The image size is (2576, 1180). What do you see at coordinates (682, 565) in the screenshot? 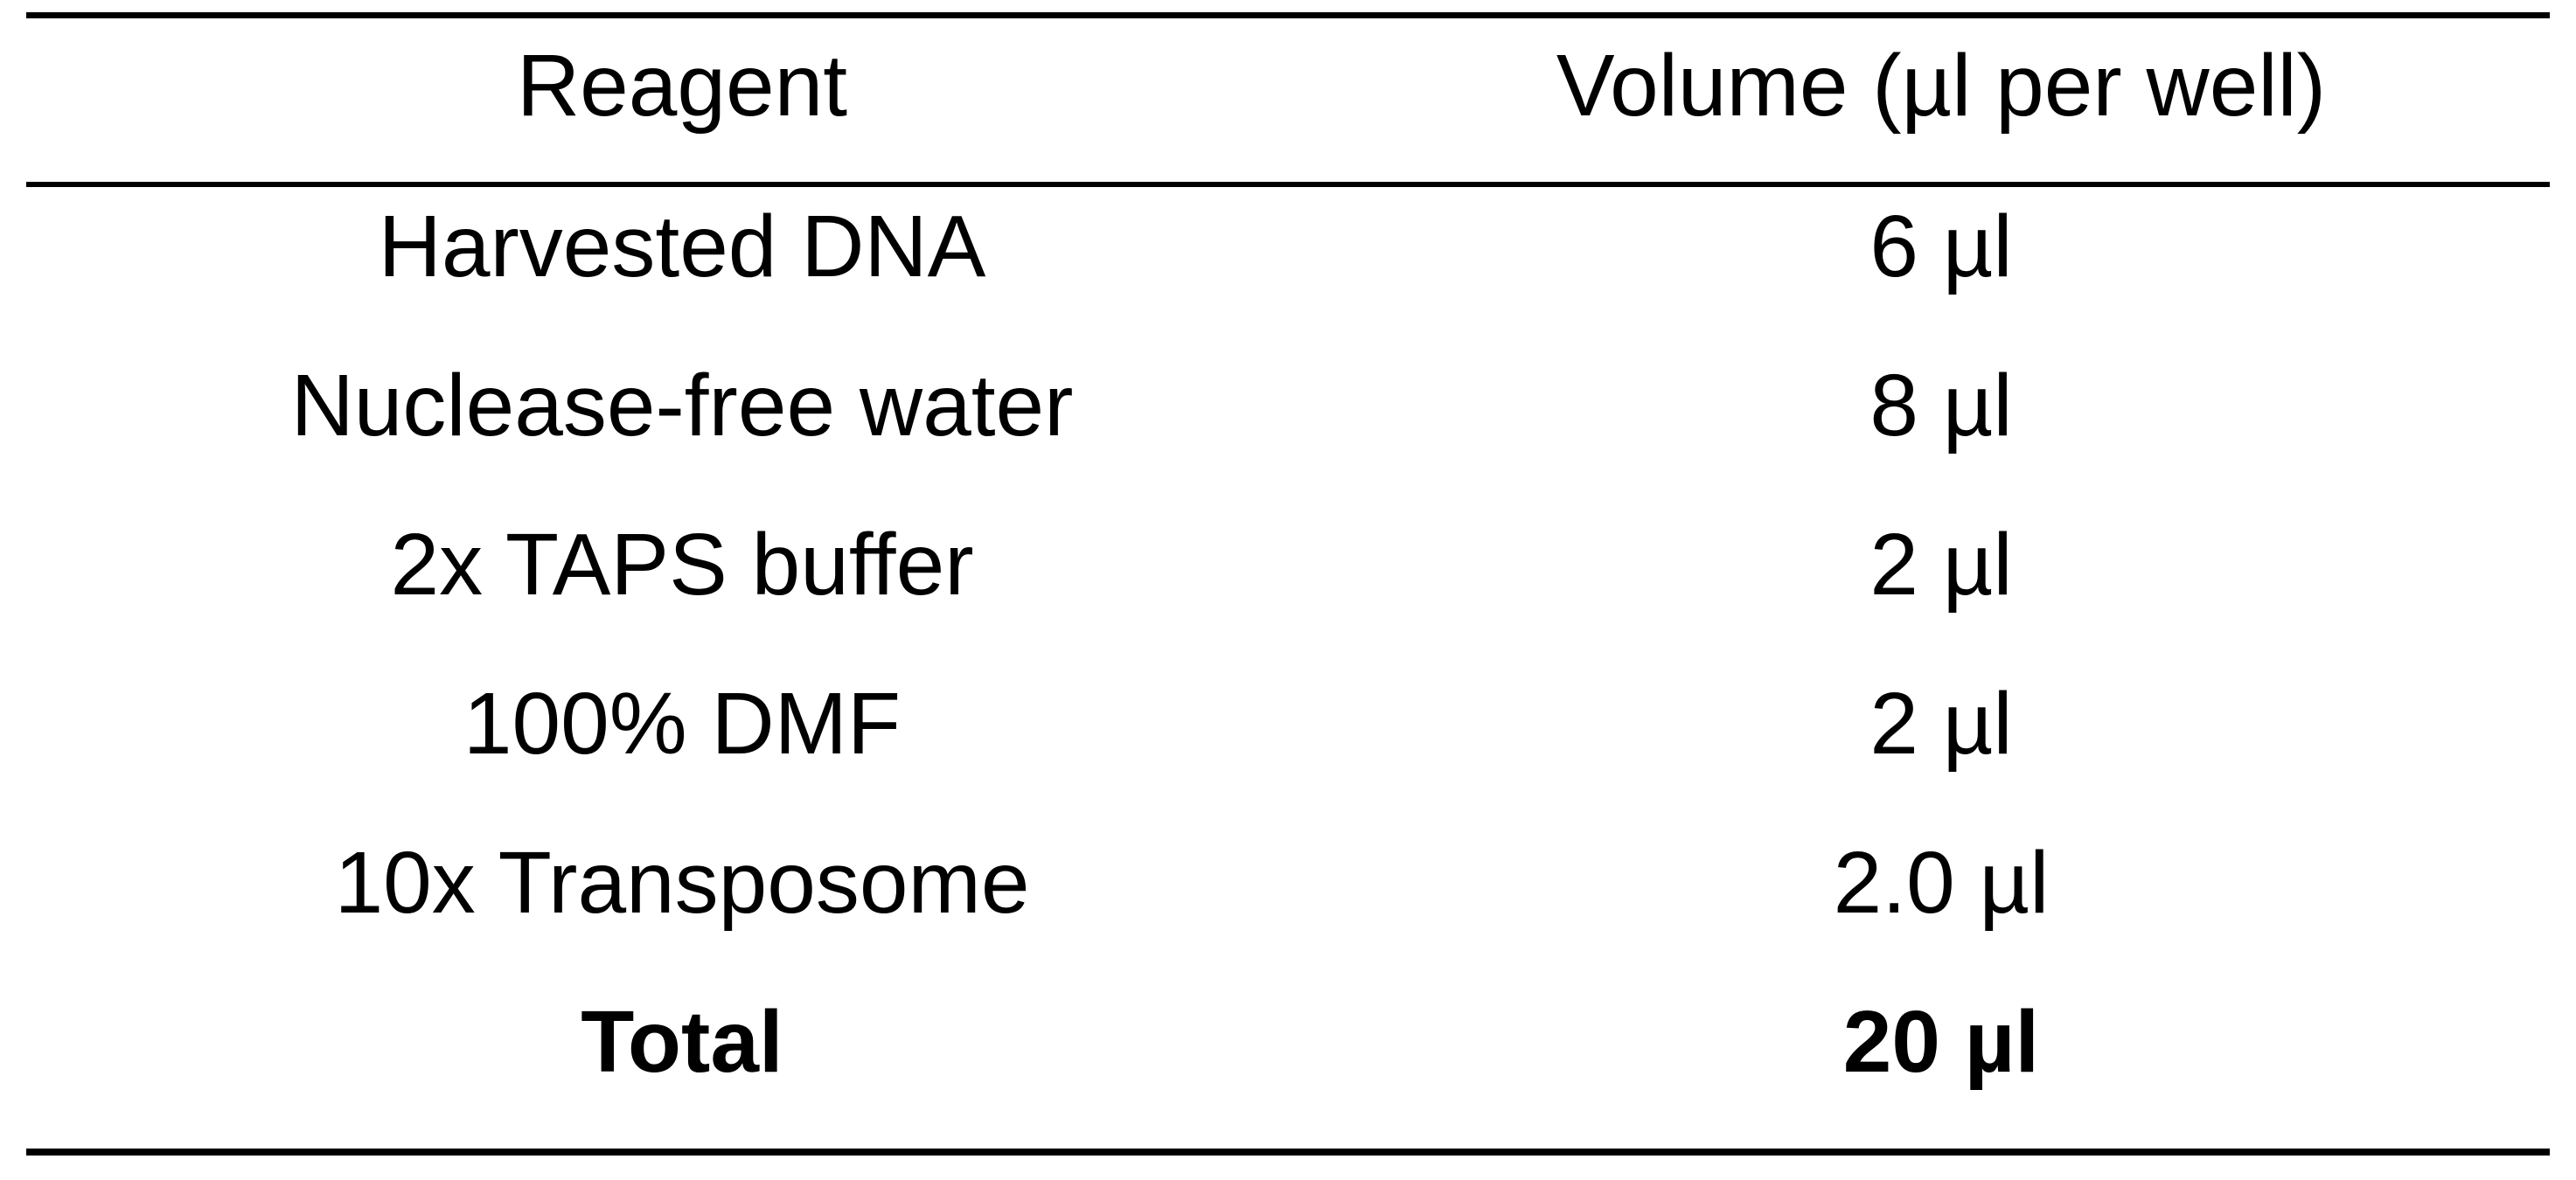
I see `reagent-cell: 2x TAPS buffer` at bounding box center [682, 565].